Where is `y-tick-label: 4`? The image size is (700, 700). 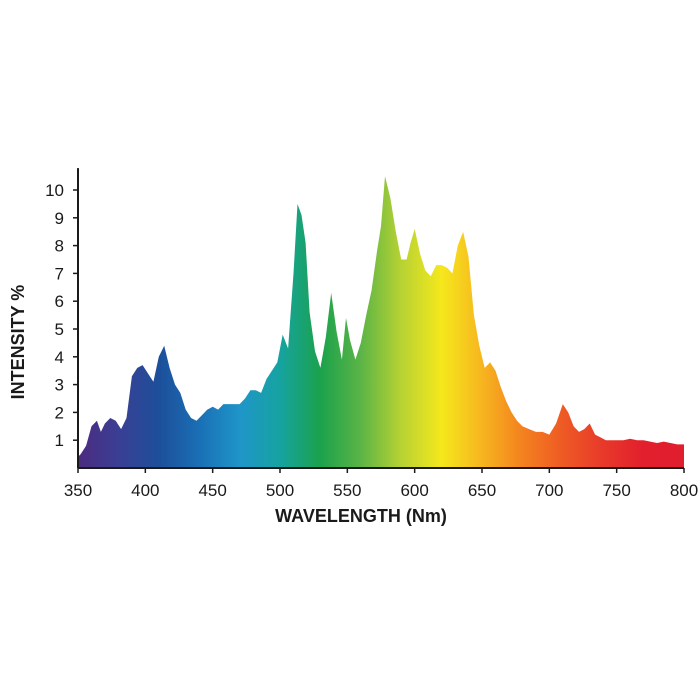 y-tick-label: 4 is located at coordinates (59, 357).